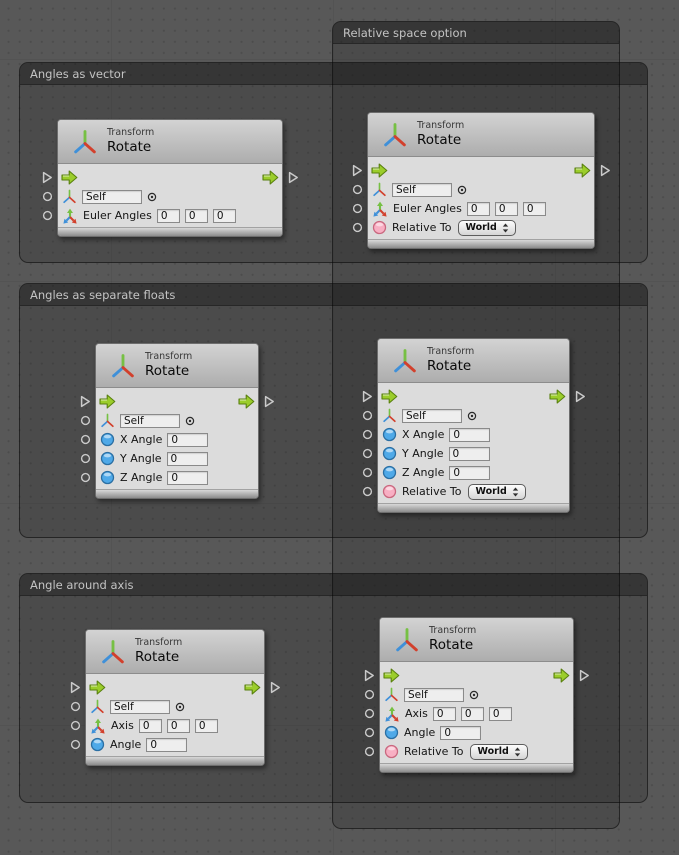 This screenshot has width=679, height=855. I want to click on group-header: Angle around axis, so click(333, 585).